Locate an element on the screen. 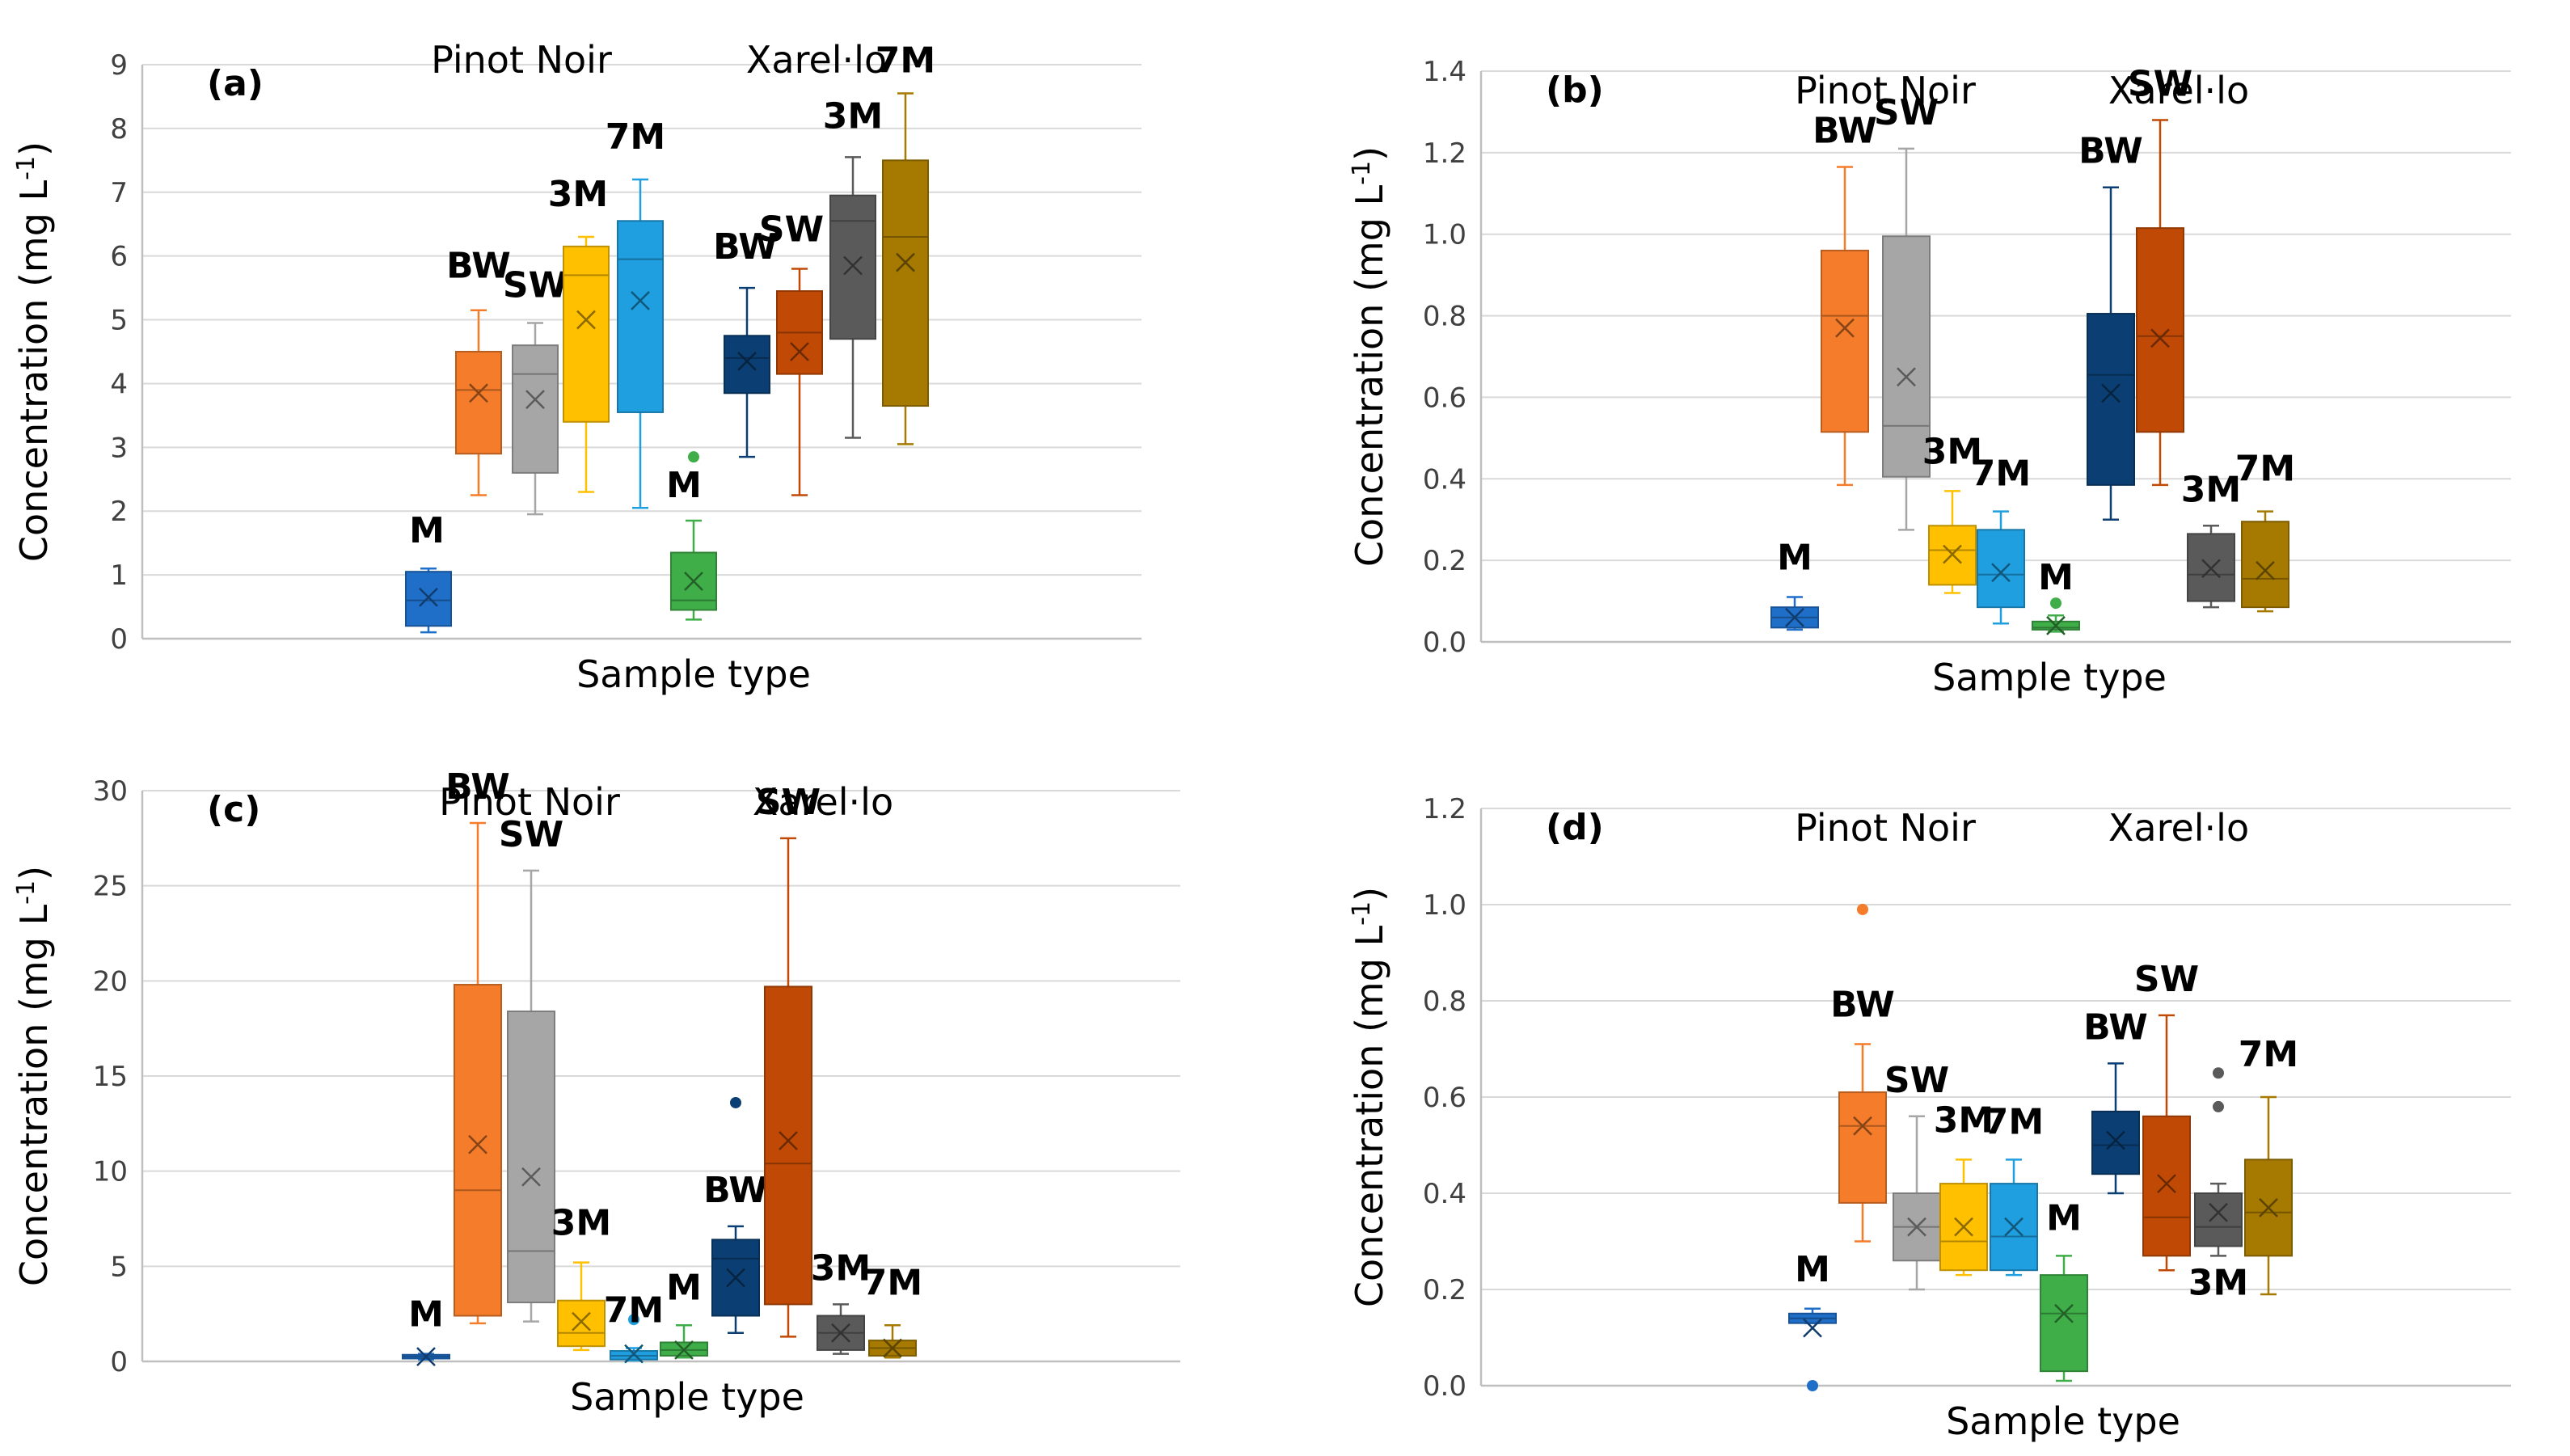 This screenshot has width=2570, height=1456. panel-label: (b) is located at coordinates (1575, 90).